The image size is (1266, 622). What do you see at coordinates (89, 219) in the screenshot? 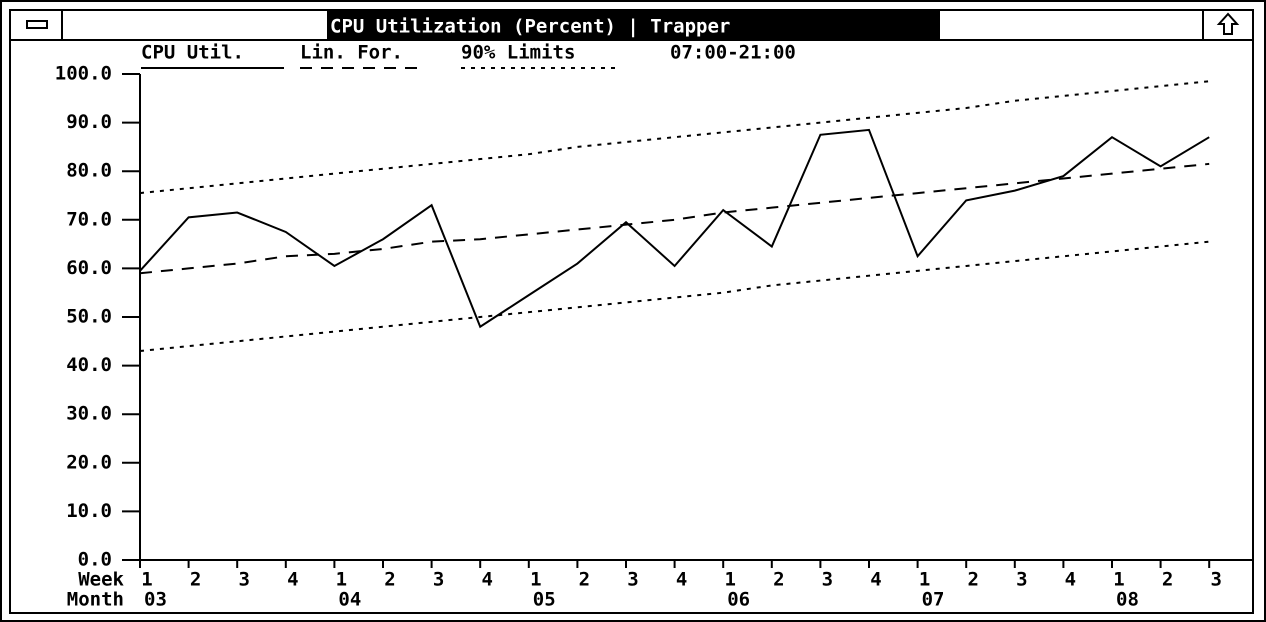
I see `y-tick-label: 70.0` at bounding box center [89, 219].